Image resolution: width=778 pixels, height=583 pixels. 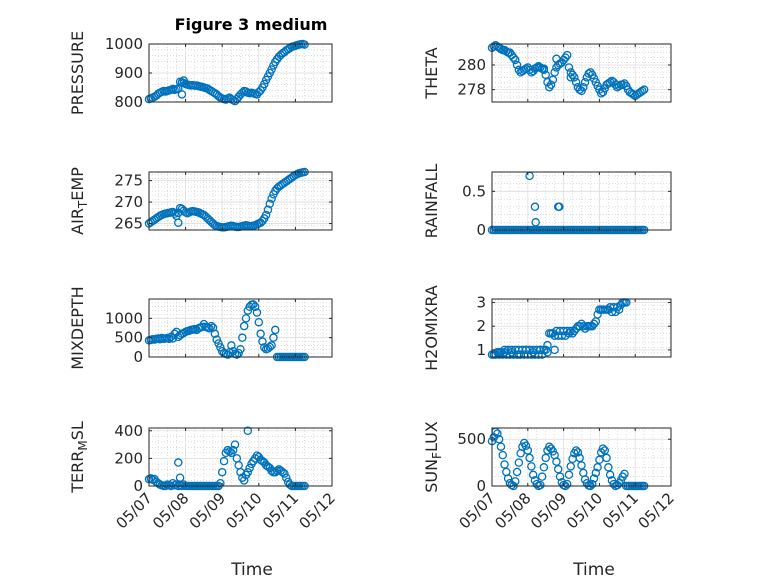 What do you see at coordinates (79, 201) in the screenshot?
I see `y-axis-label: AIRTEMP` at bounding box center [79, 201].